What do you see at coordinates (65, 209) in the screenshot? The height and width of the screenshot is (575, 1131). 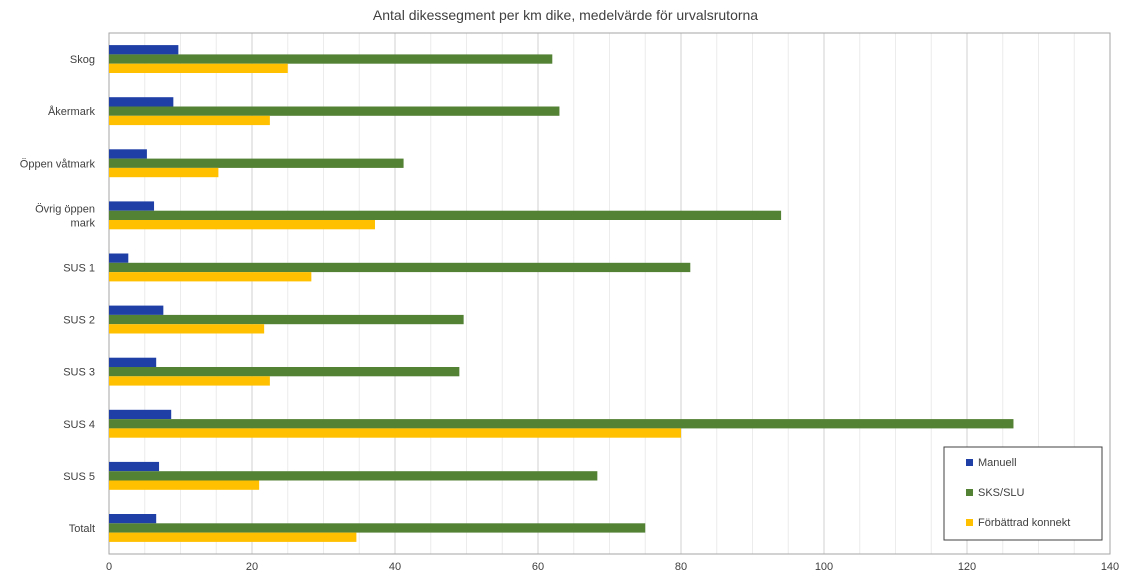 I see `category-label: Övrig öppen` at bounding box center [65, 209].